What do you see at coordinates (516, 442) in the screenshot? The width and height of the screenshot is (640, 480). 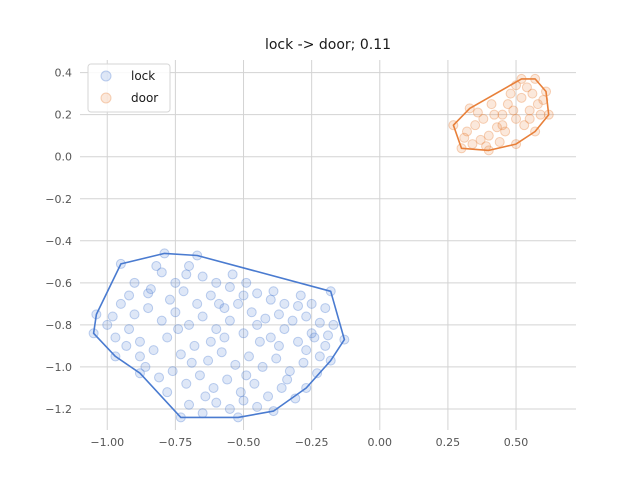 I see `x-tick-label: 0.50` at bounding box center [516, 442].